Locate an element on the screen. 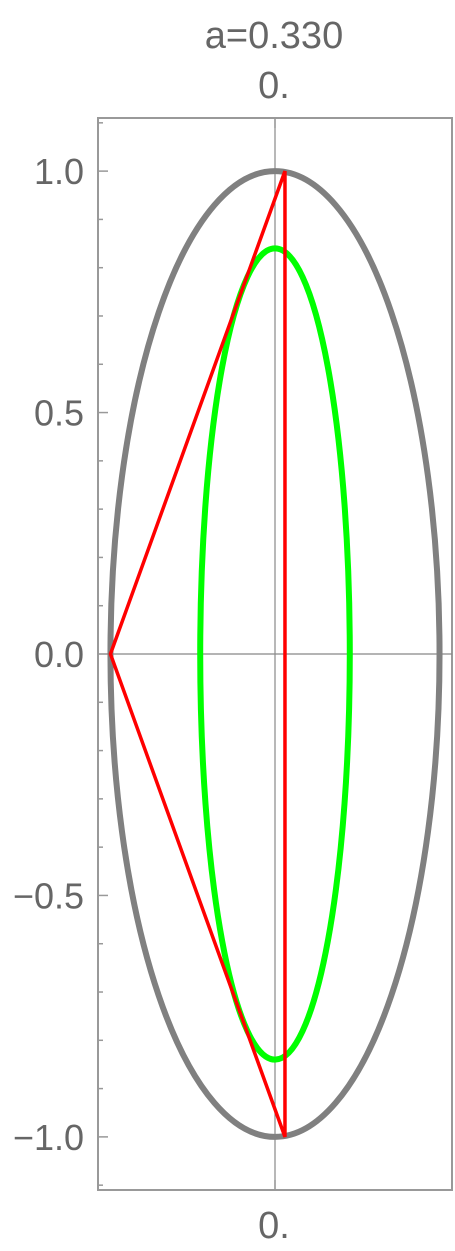 The image size is (455, 1251). plot-title: a=0.330 is located at coordinates (274, 36).